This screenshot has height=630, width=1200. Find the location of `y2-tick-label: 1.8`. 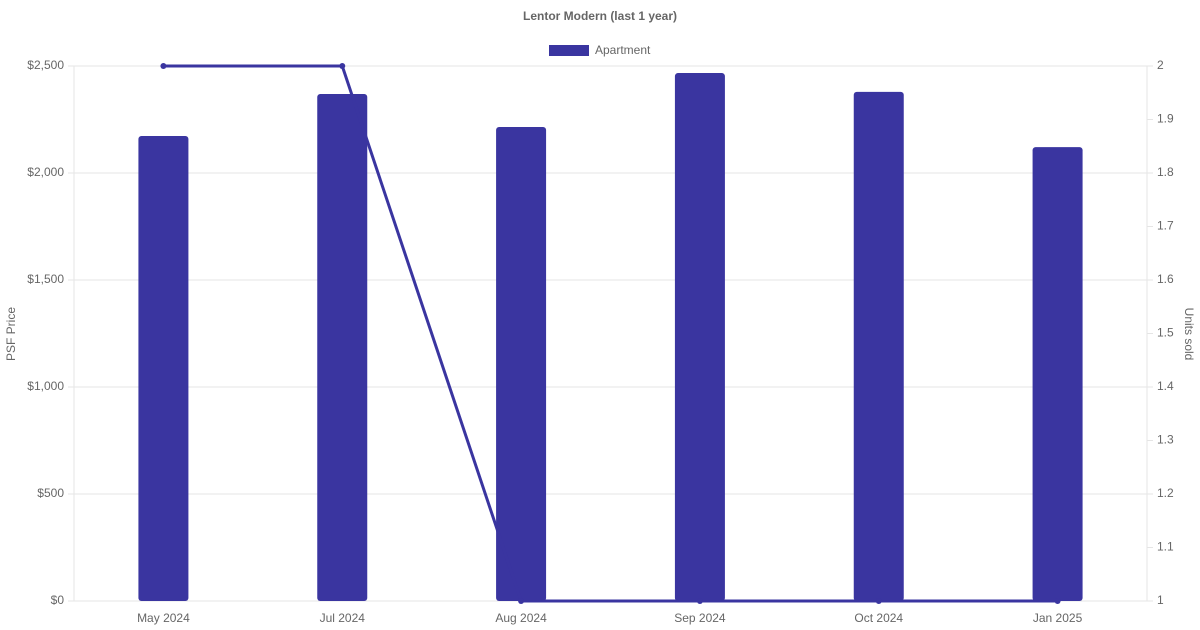

y2-tick-label: 1.8 is located at coordinates (1165, 172).